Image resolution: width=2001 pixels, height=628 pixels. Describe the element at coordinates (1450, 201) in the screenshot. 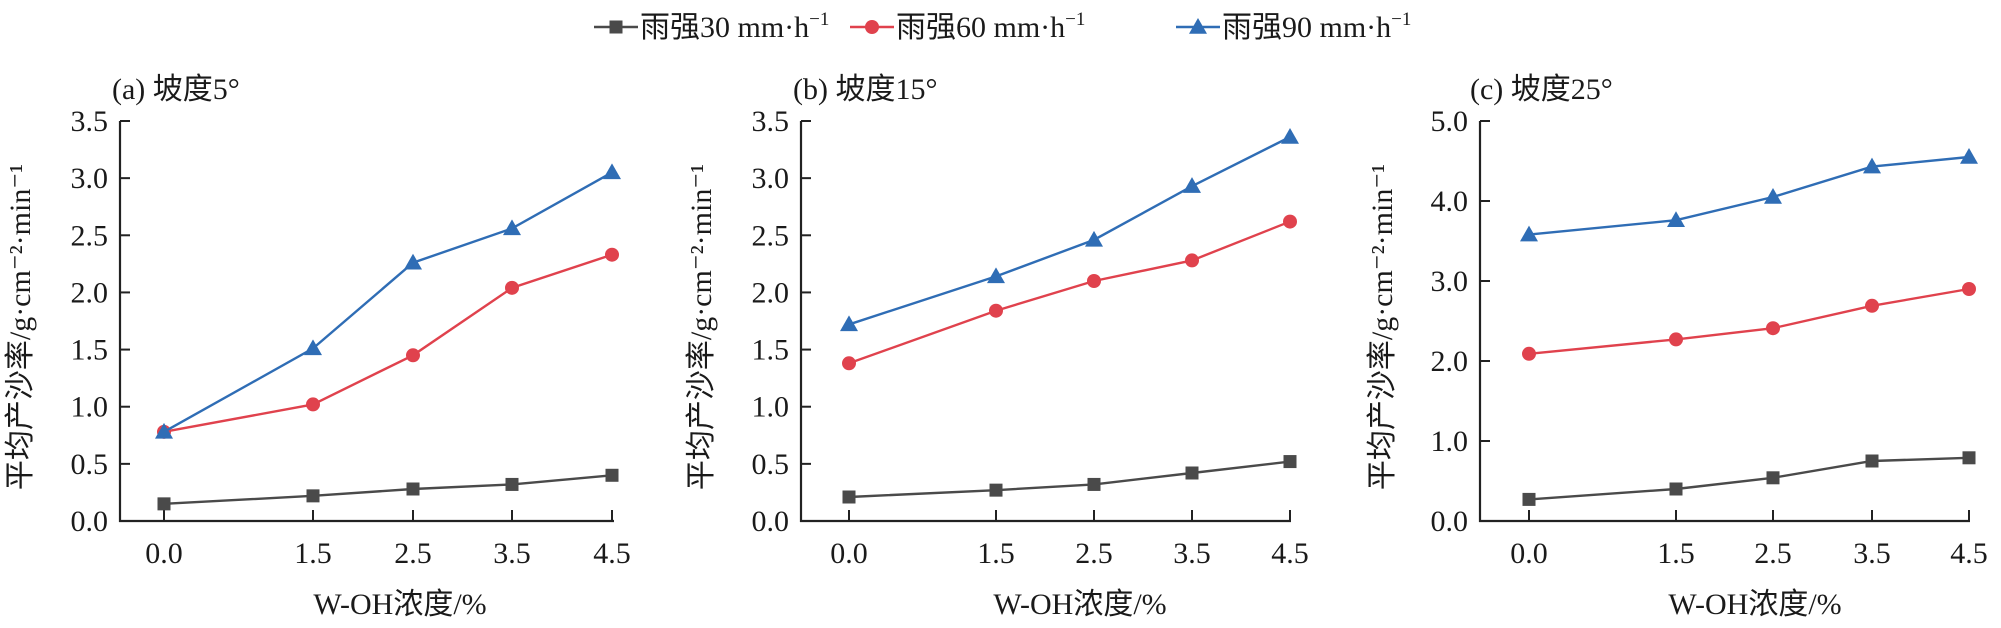

I see `y-tick-label: 4.0` at that location.